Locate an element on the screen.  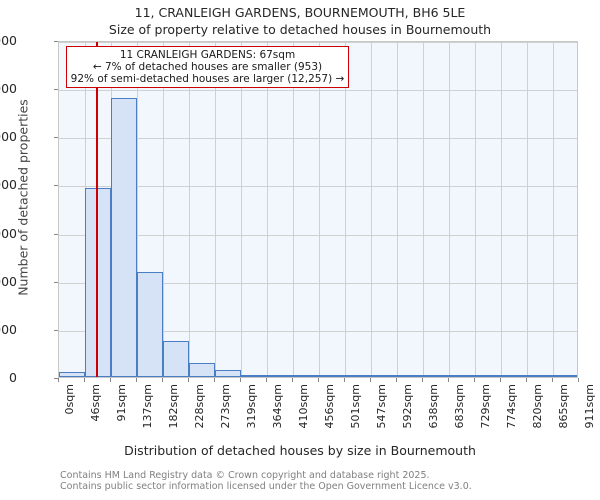
x-tick-label: 182sqm is located at coordinates (173, 406).